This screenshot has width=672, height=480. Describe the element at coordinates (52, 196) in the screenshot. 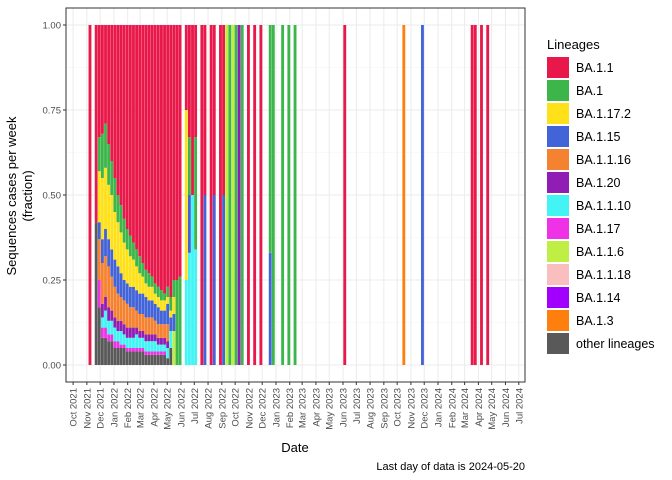

I see `y-tick-label: 0.50` at that location.